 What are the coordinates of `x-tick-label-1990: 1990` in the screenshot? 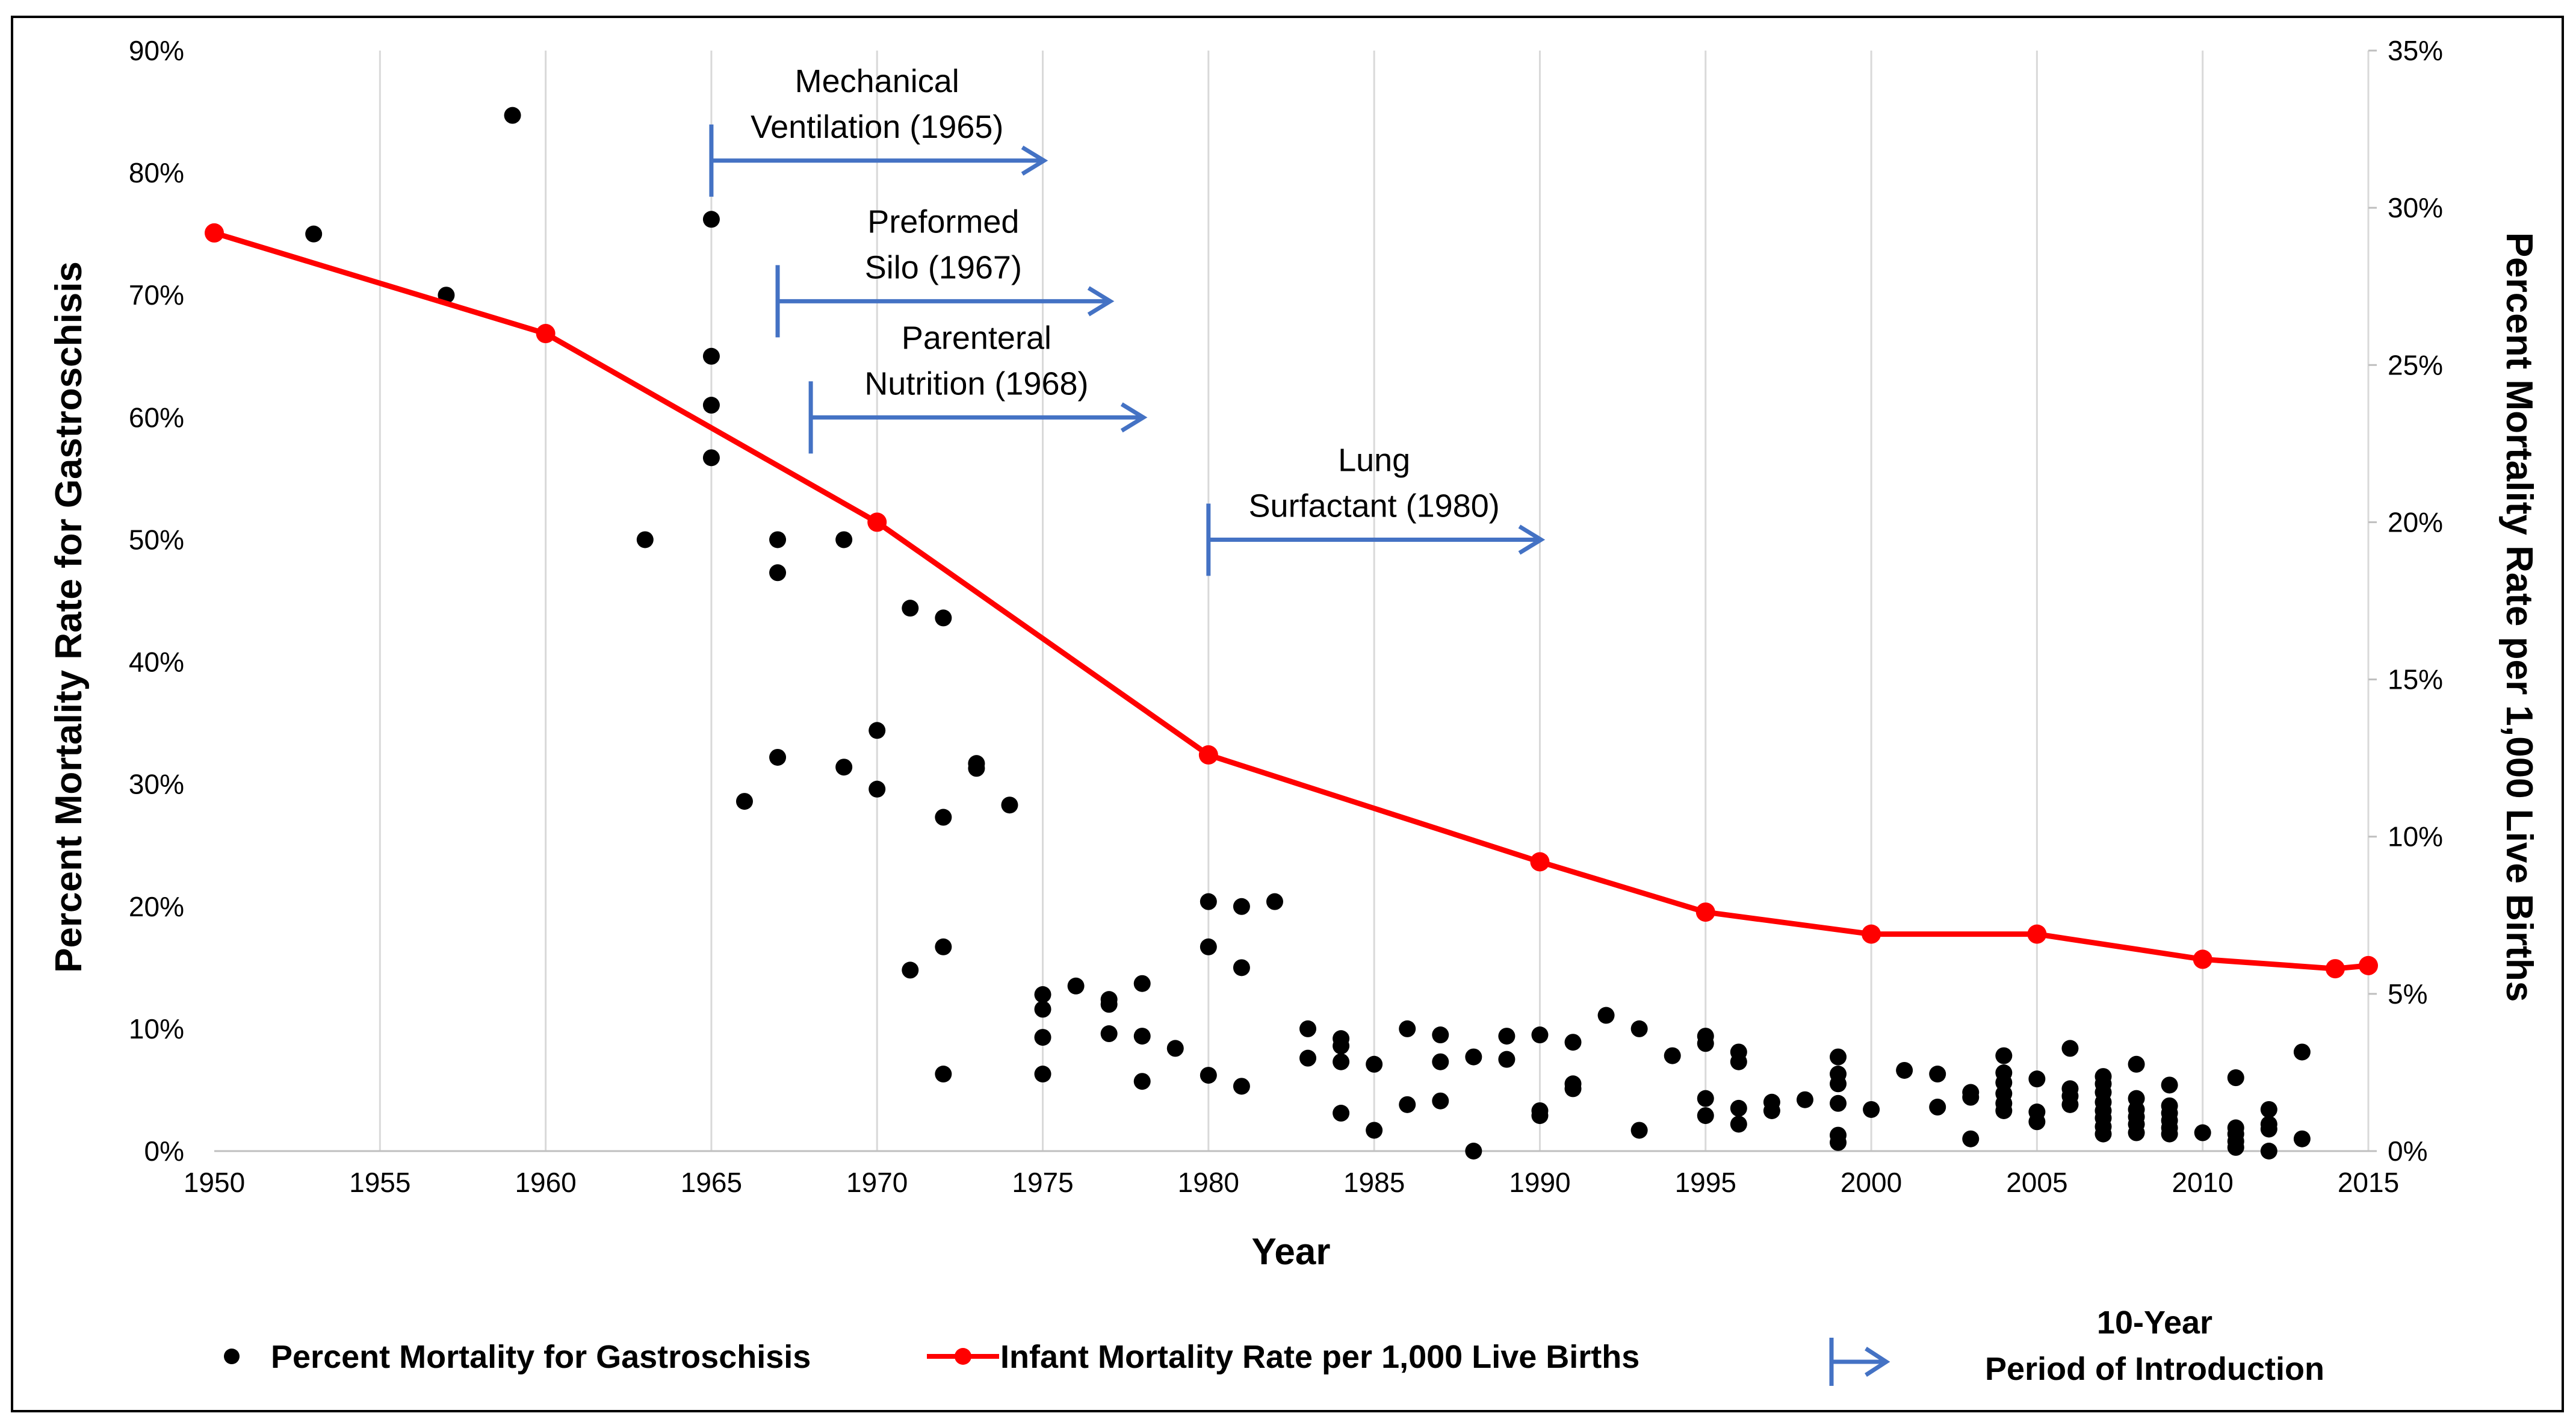 It's located at (1540, 1182).